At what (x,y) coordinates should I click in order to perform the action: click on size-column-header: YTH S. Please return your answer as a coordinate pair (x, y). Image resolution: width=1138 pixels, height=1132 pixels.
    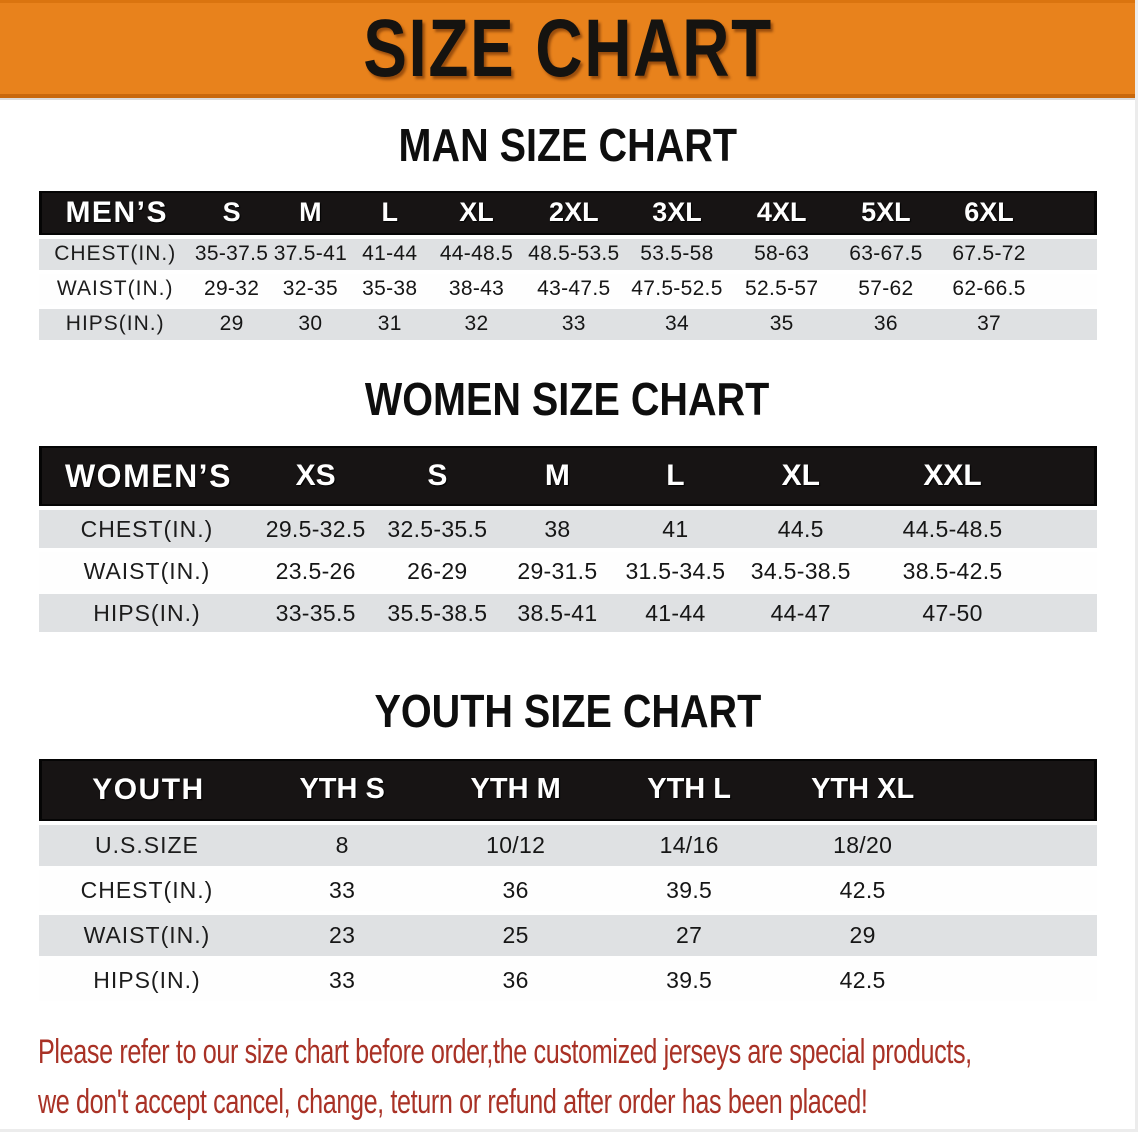
    Looking at the image, I should click on (342, 789).